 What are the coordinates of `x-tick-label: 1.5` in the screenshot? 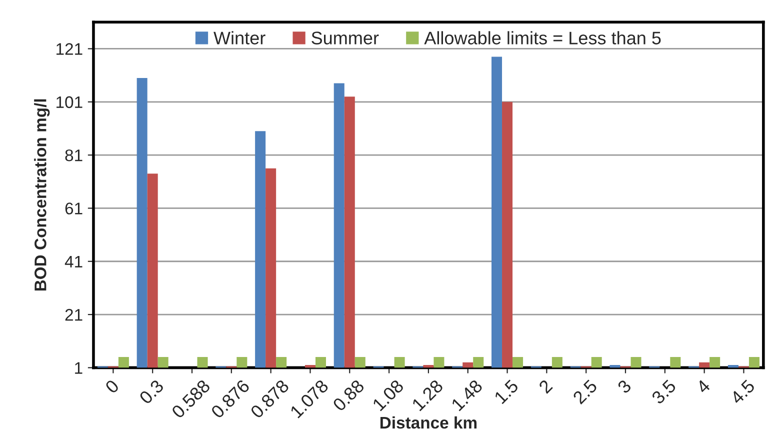 It's located at (507, 391).